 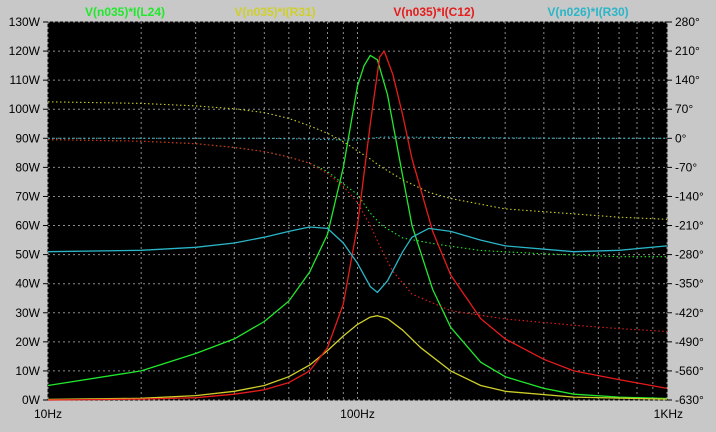 What do you see at coordinates (27, 342) in the screenshot?
I see `left-tick-label: 20W` at bounding box center [27, 342].